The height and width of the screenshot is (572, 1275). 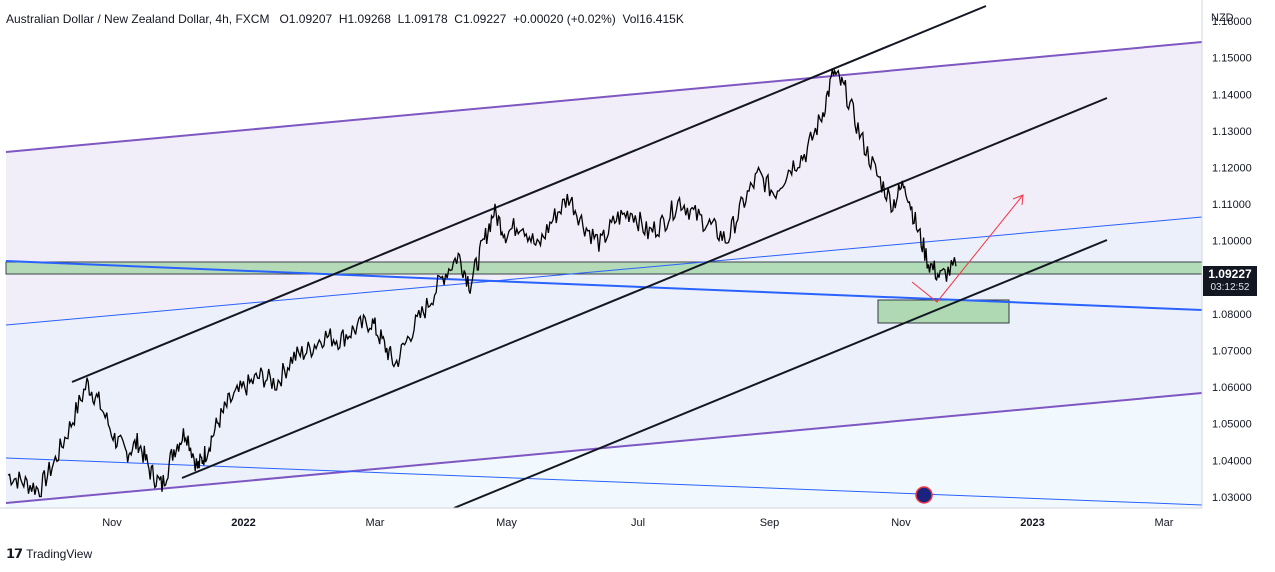 I want to click on currency-label: NZD, so click(x=1222, y=18).